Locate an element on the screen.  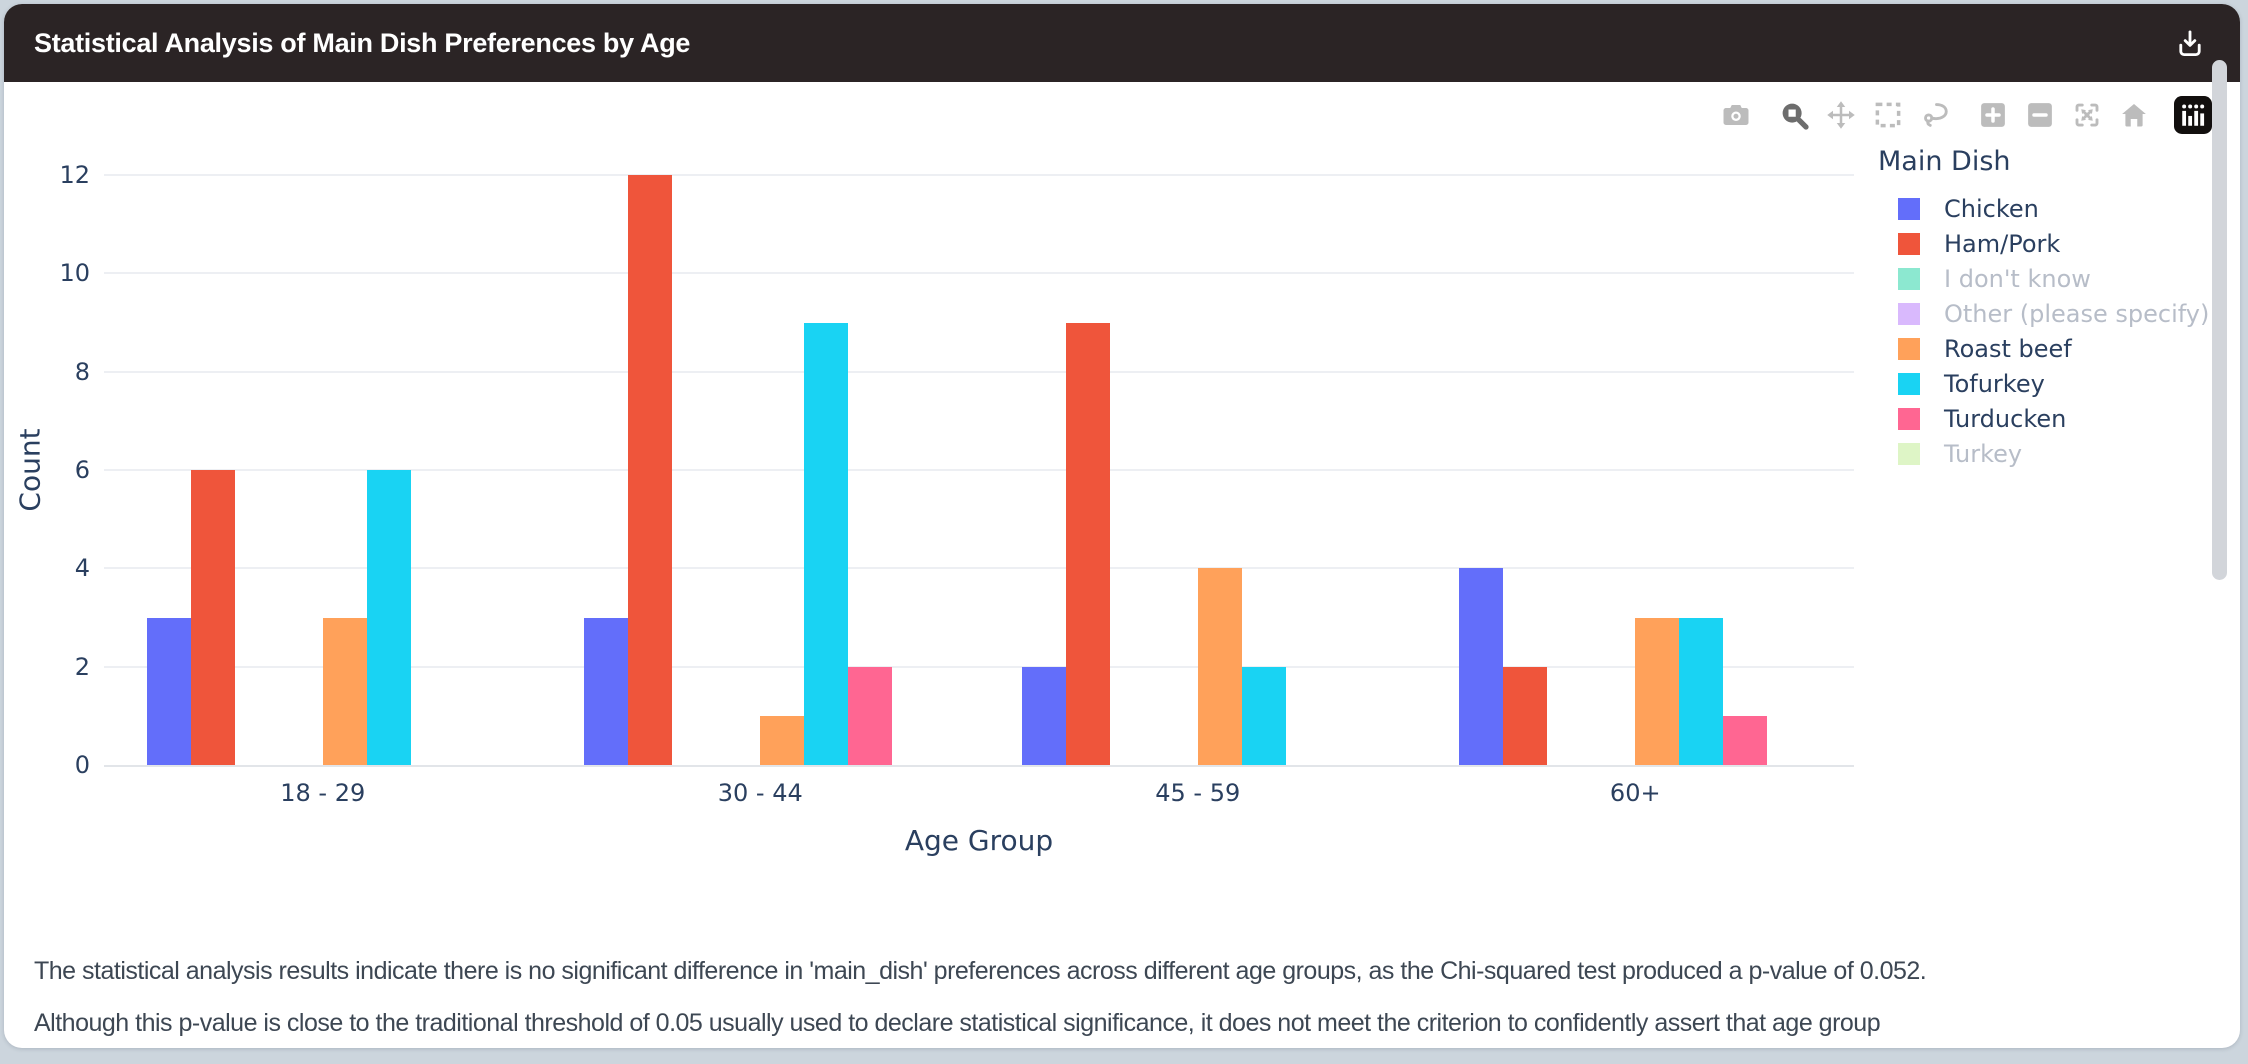
autoscale-icon is located at coordinates (2087, 115).